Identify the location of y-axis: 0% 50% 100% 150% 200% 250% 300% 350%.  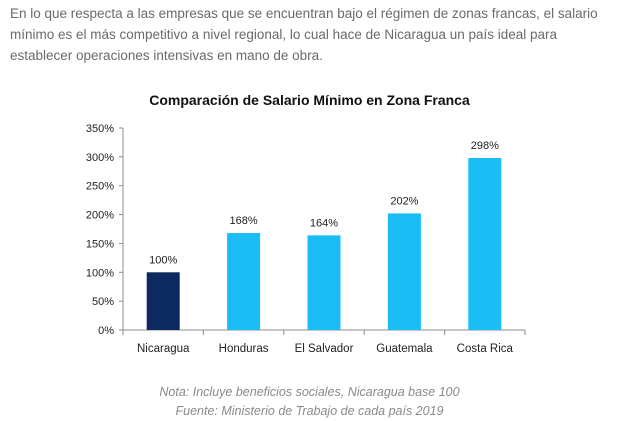
(105, 230).